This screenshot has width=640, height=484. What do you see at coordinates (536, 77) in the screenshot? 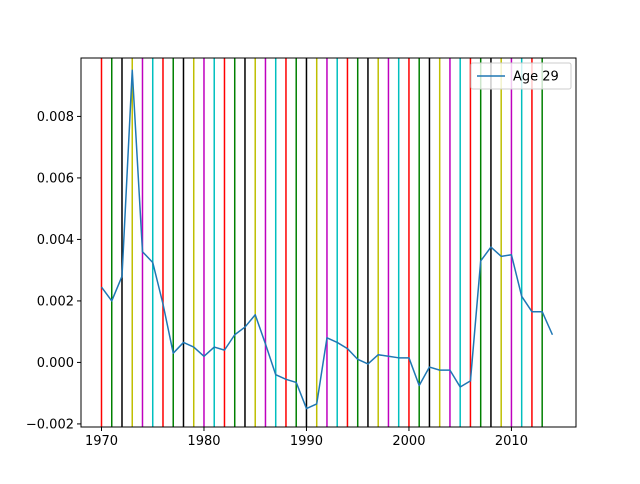
I see `legend-entry-label: Age 29` at bounding box center [536, 77].